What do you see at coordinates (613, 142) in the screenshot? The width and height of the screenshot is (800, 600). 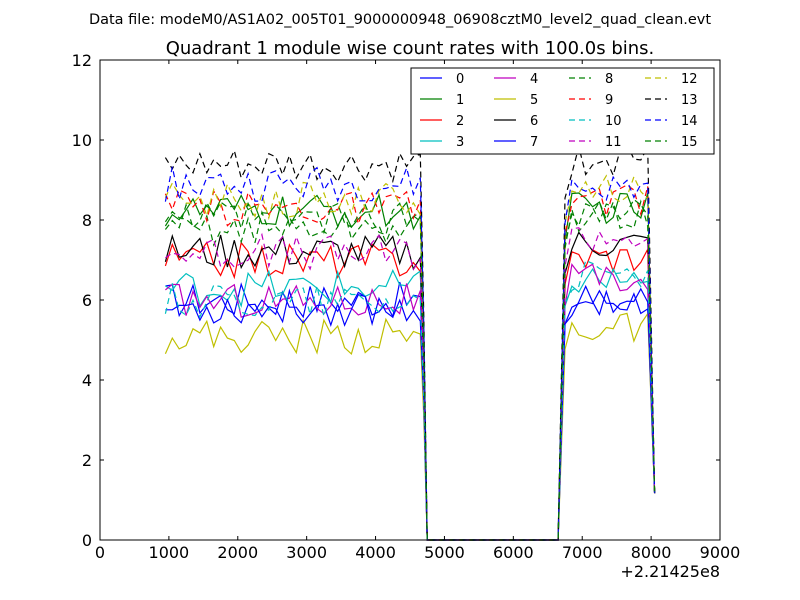 I see `legend-label-11: 11` at bounding box center [613, 142].